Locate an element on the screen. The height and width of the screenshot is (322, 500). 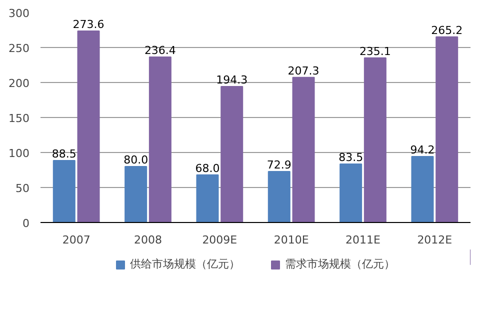
data-label: 236.4 is located at coordinates (160, 51).